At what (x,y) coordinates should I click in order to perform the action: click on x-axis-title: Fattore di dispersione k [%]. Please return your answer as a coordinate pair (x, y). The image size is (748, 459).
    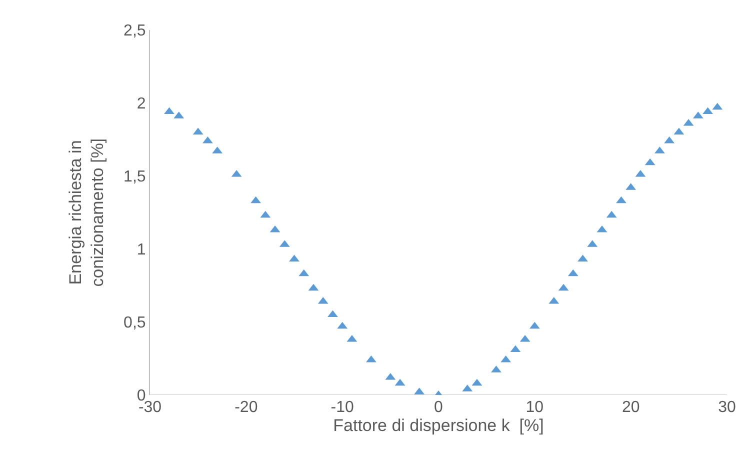
    Looking at the image, I should click on (438, 425).